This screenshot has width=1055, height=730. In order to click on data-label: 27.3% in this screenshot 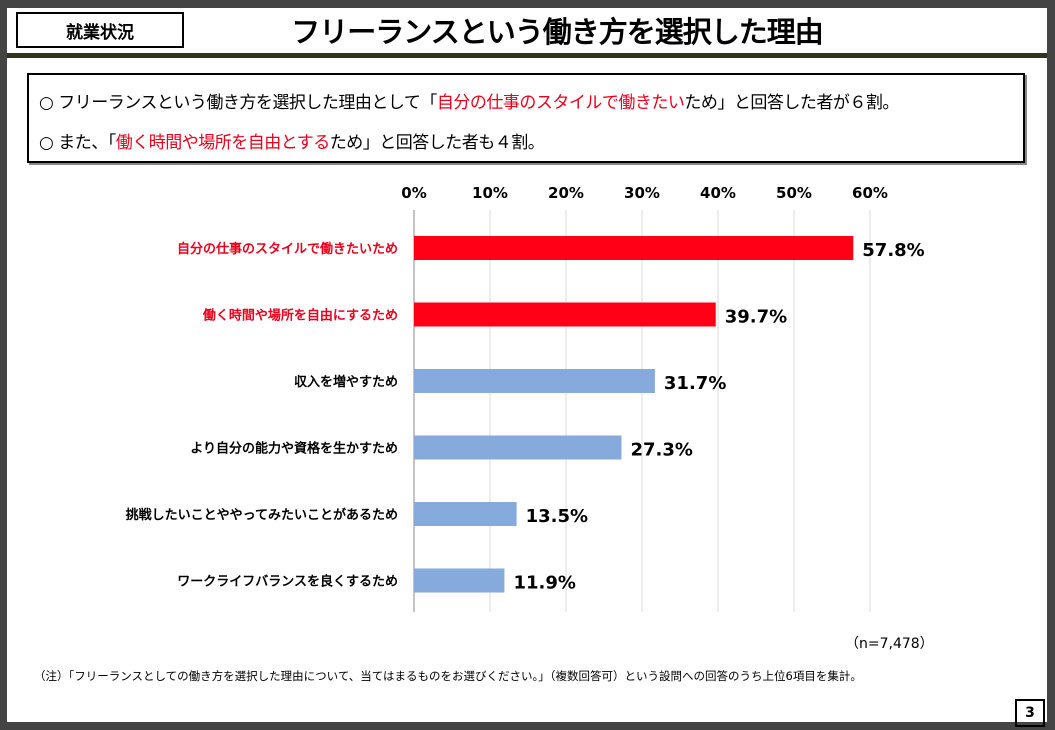, I will do `click(661, 450)`.